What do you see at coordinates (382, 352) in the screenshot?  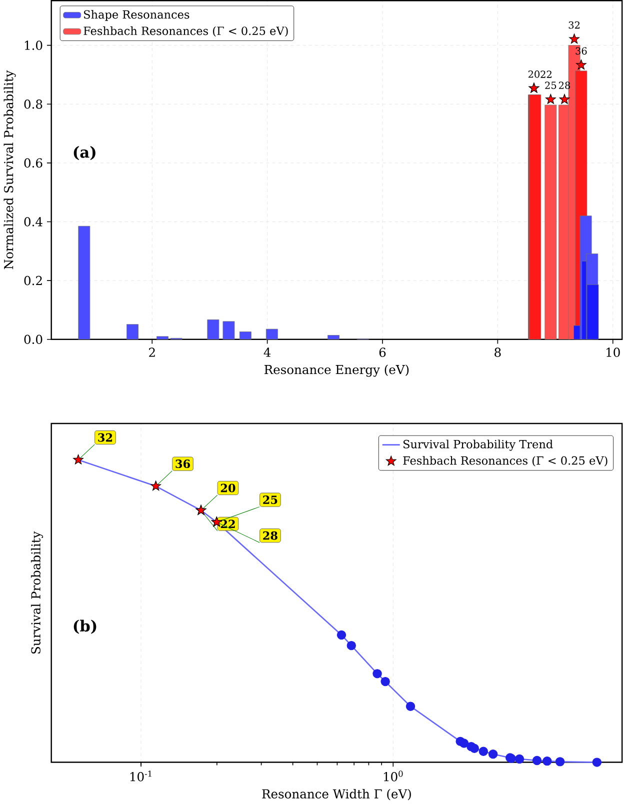 I see `x-tick-label: 6` at bounding box center [382, 352].